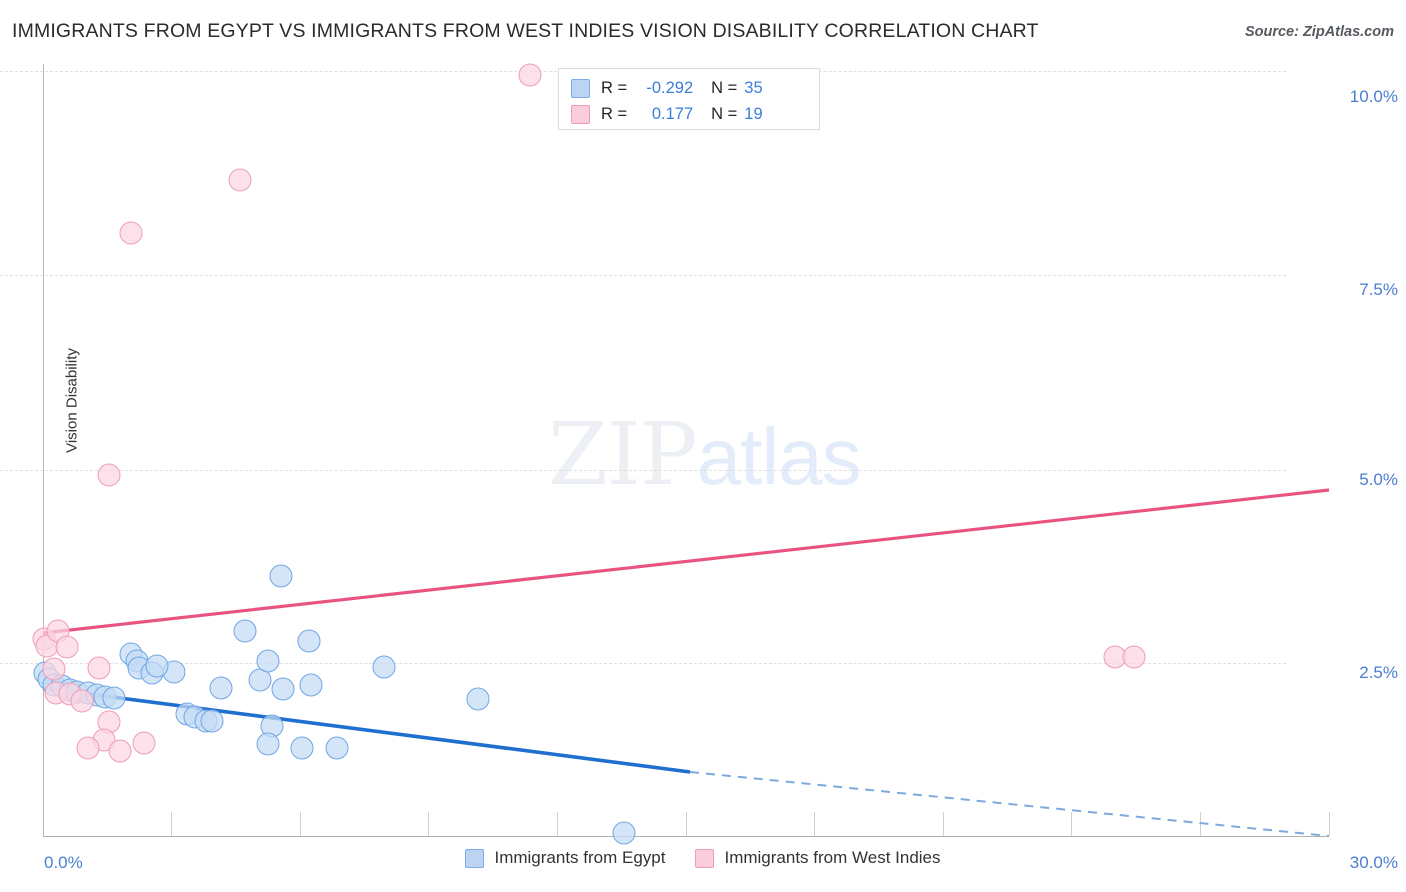  What do you see at coordinates (643, 470) in the screenshot?
I see `gridline-5pct` at bounding box center [643, 470].